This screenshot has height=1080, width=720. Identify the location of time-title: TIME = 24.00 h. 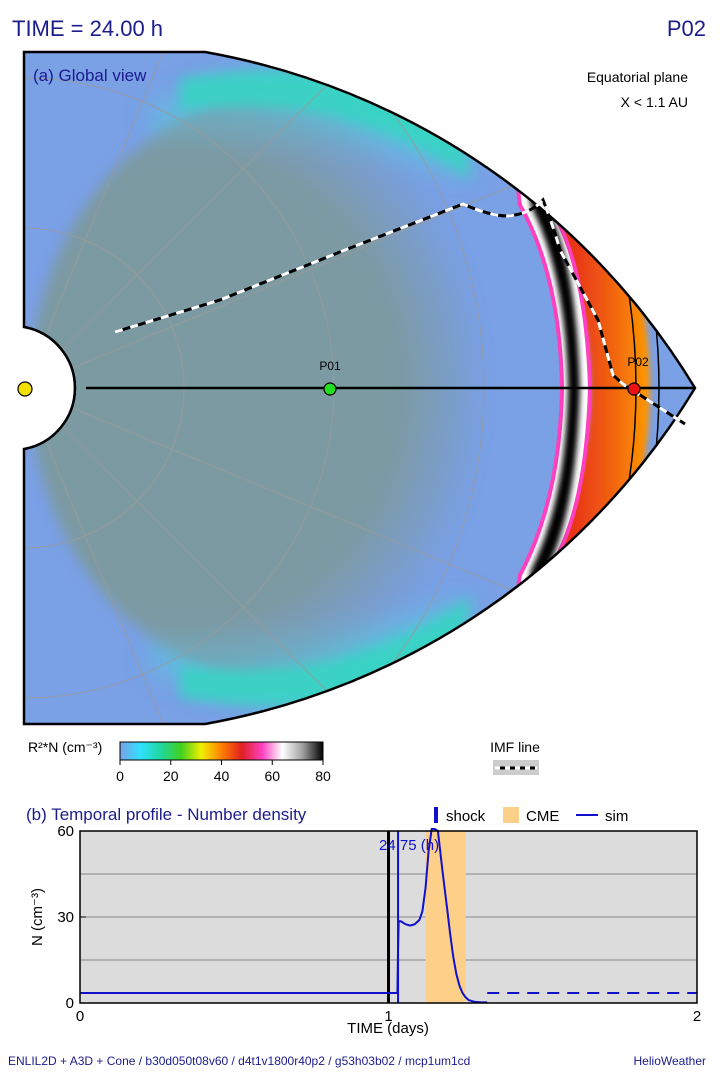
(88, 28).